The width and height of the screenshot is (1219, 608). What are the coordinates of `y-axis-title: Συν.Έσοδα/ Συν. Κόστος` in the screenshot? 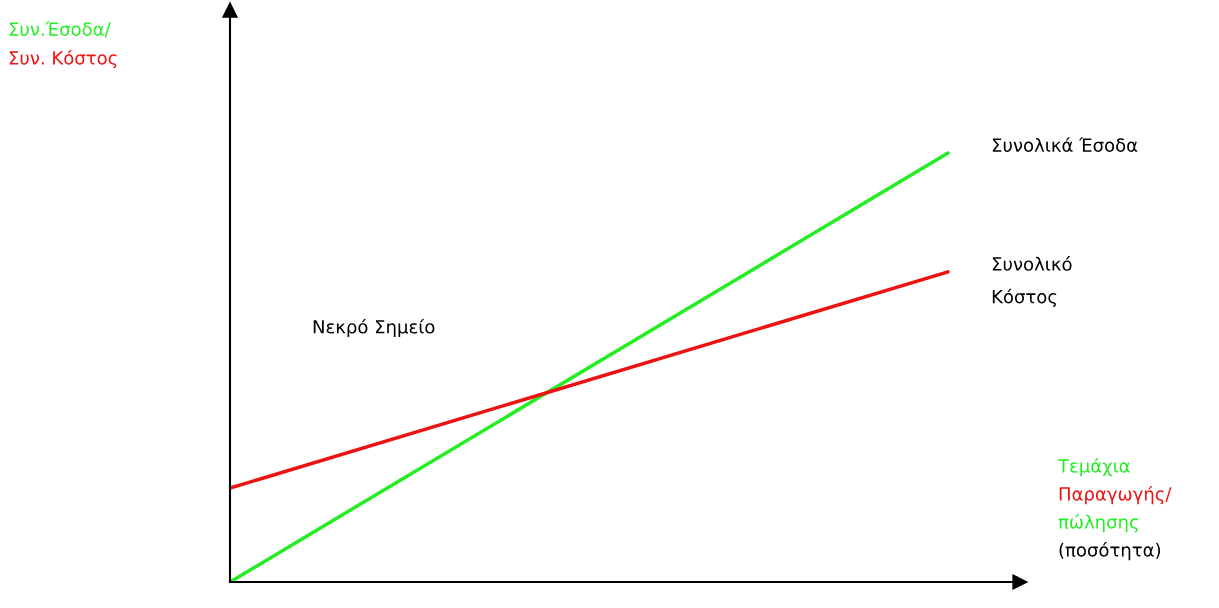 It's located at (63, 45).